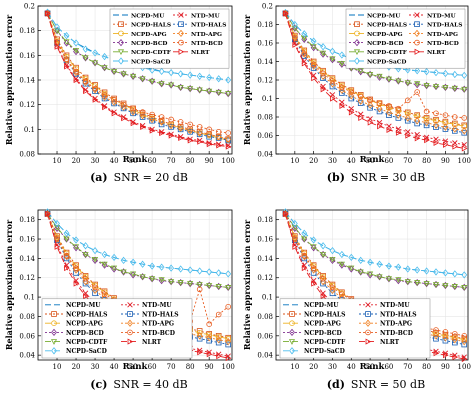  Describe the element at coordinates (385, 44) in the screenshot. I see `legend-label: NCPD-BCD` at that location.